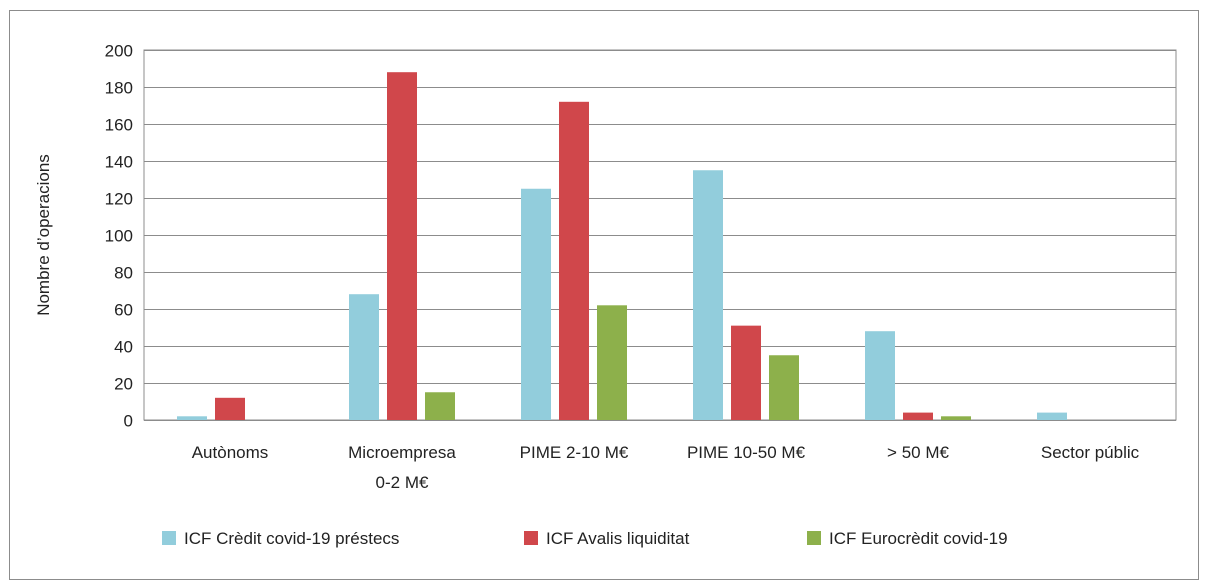  What do you see at coordinates (602, 2) in the screenshot?
I see `clipped-title` at bounding box center [602, 2].